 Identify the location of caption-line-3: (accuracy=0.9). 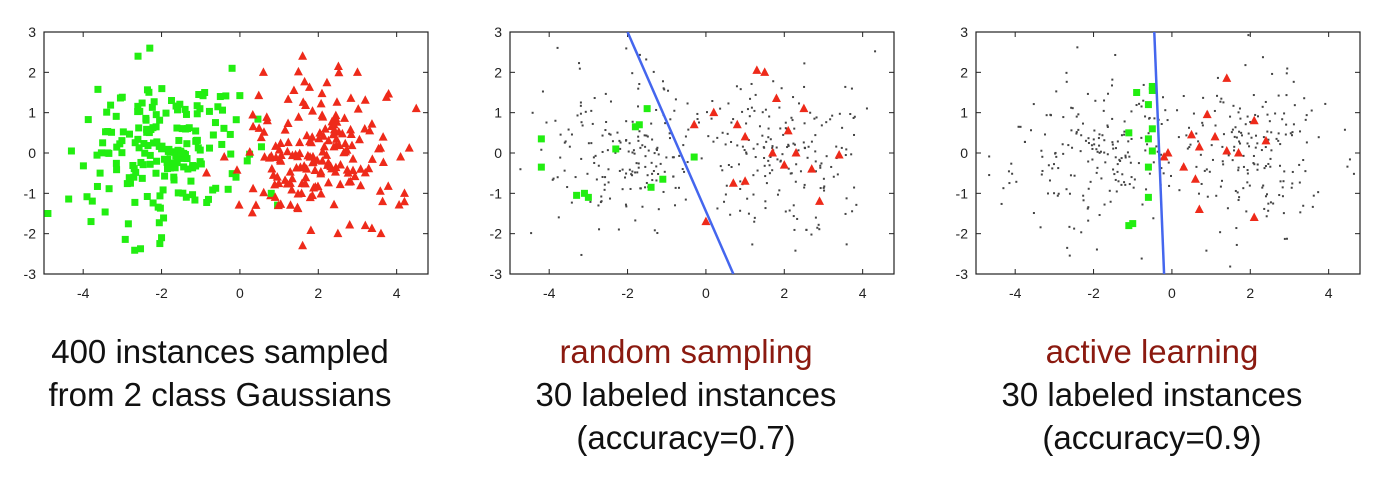
(1152, 437).